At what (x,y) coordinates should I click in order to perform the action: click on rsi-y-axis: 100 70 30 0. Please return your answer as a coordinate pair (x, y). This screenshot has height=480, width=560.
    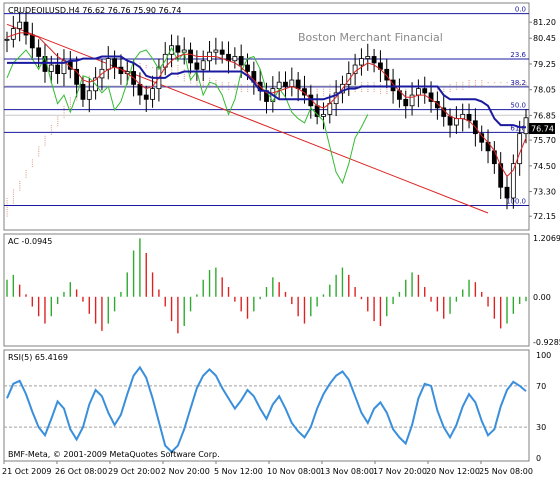
    Looking at the image, I should click on (543, 407).